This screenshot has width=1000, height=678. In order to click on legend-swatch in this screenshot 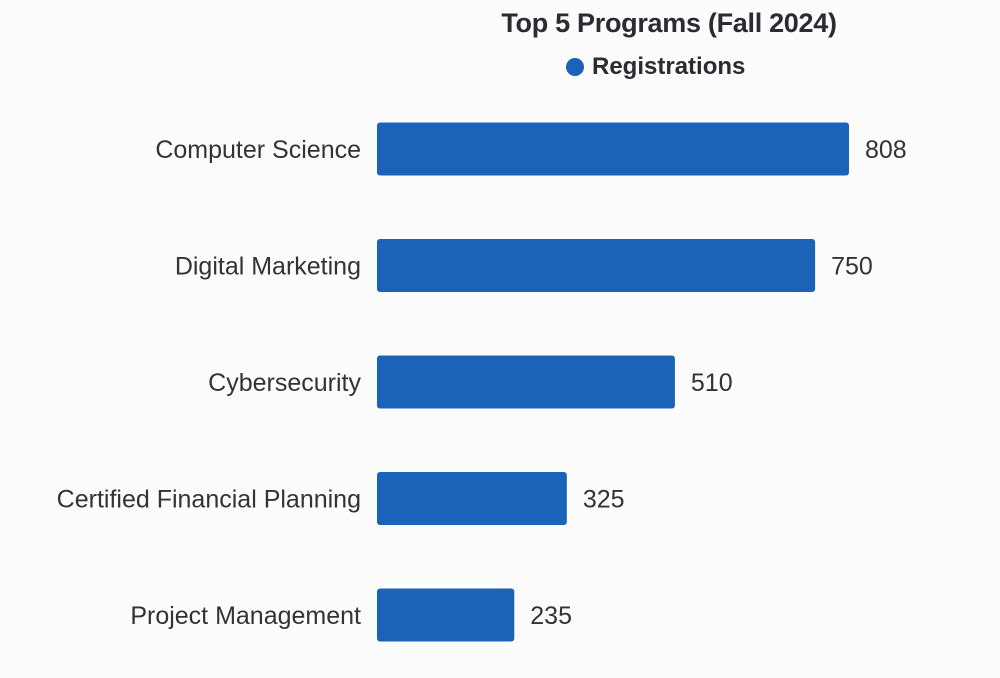, I will do `click(575, 67)`.